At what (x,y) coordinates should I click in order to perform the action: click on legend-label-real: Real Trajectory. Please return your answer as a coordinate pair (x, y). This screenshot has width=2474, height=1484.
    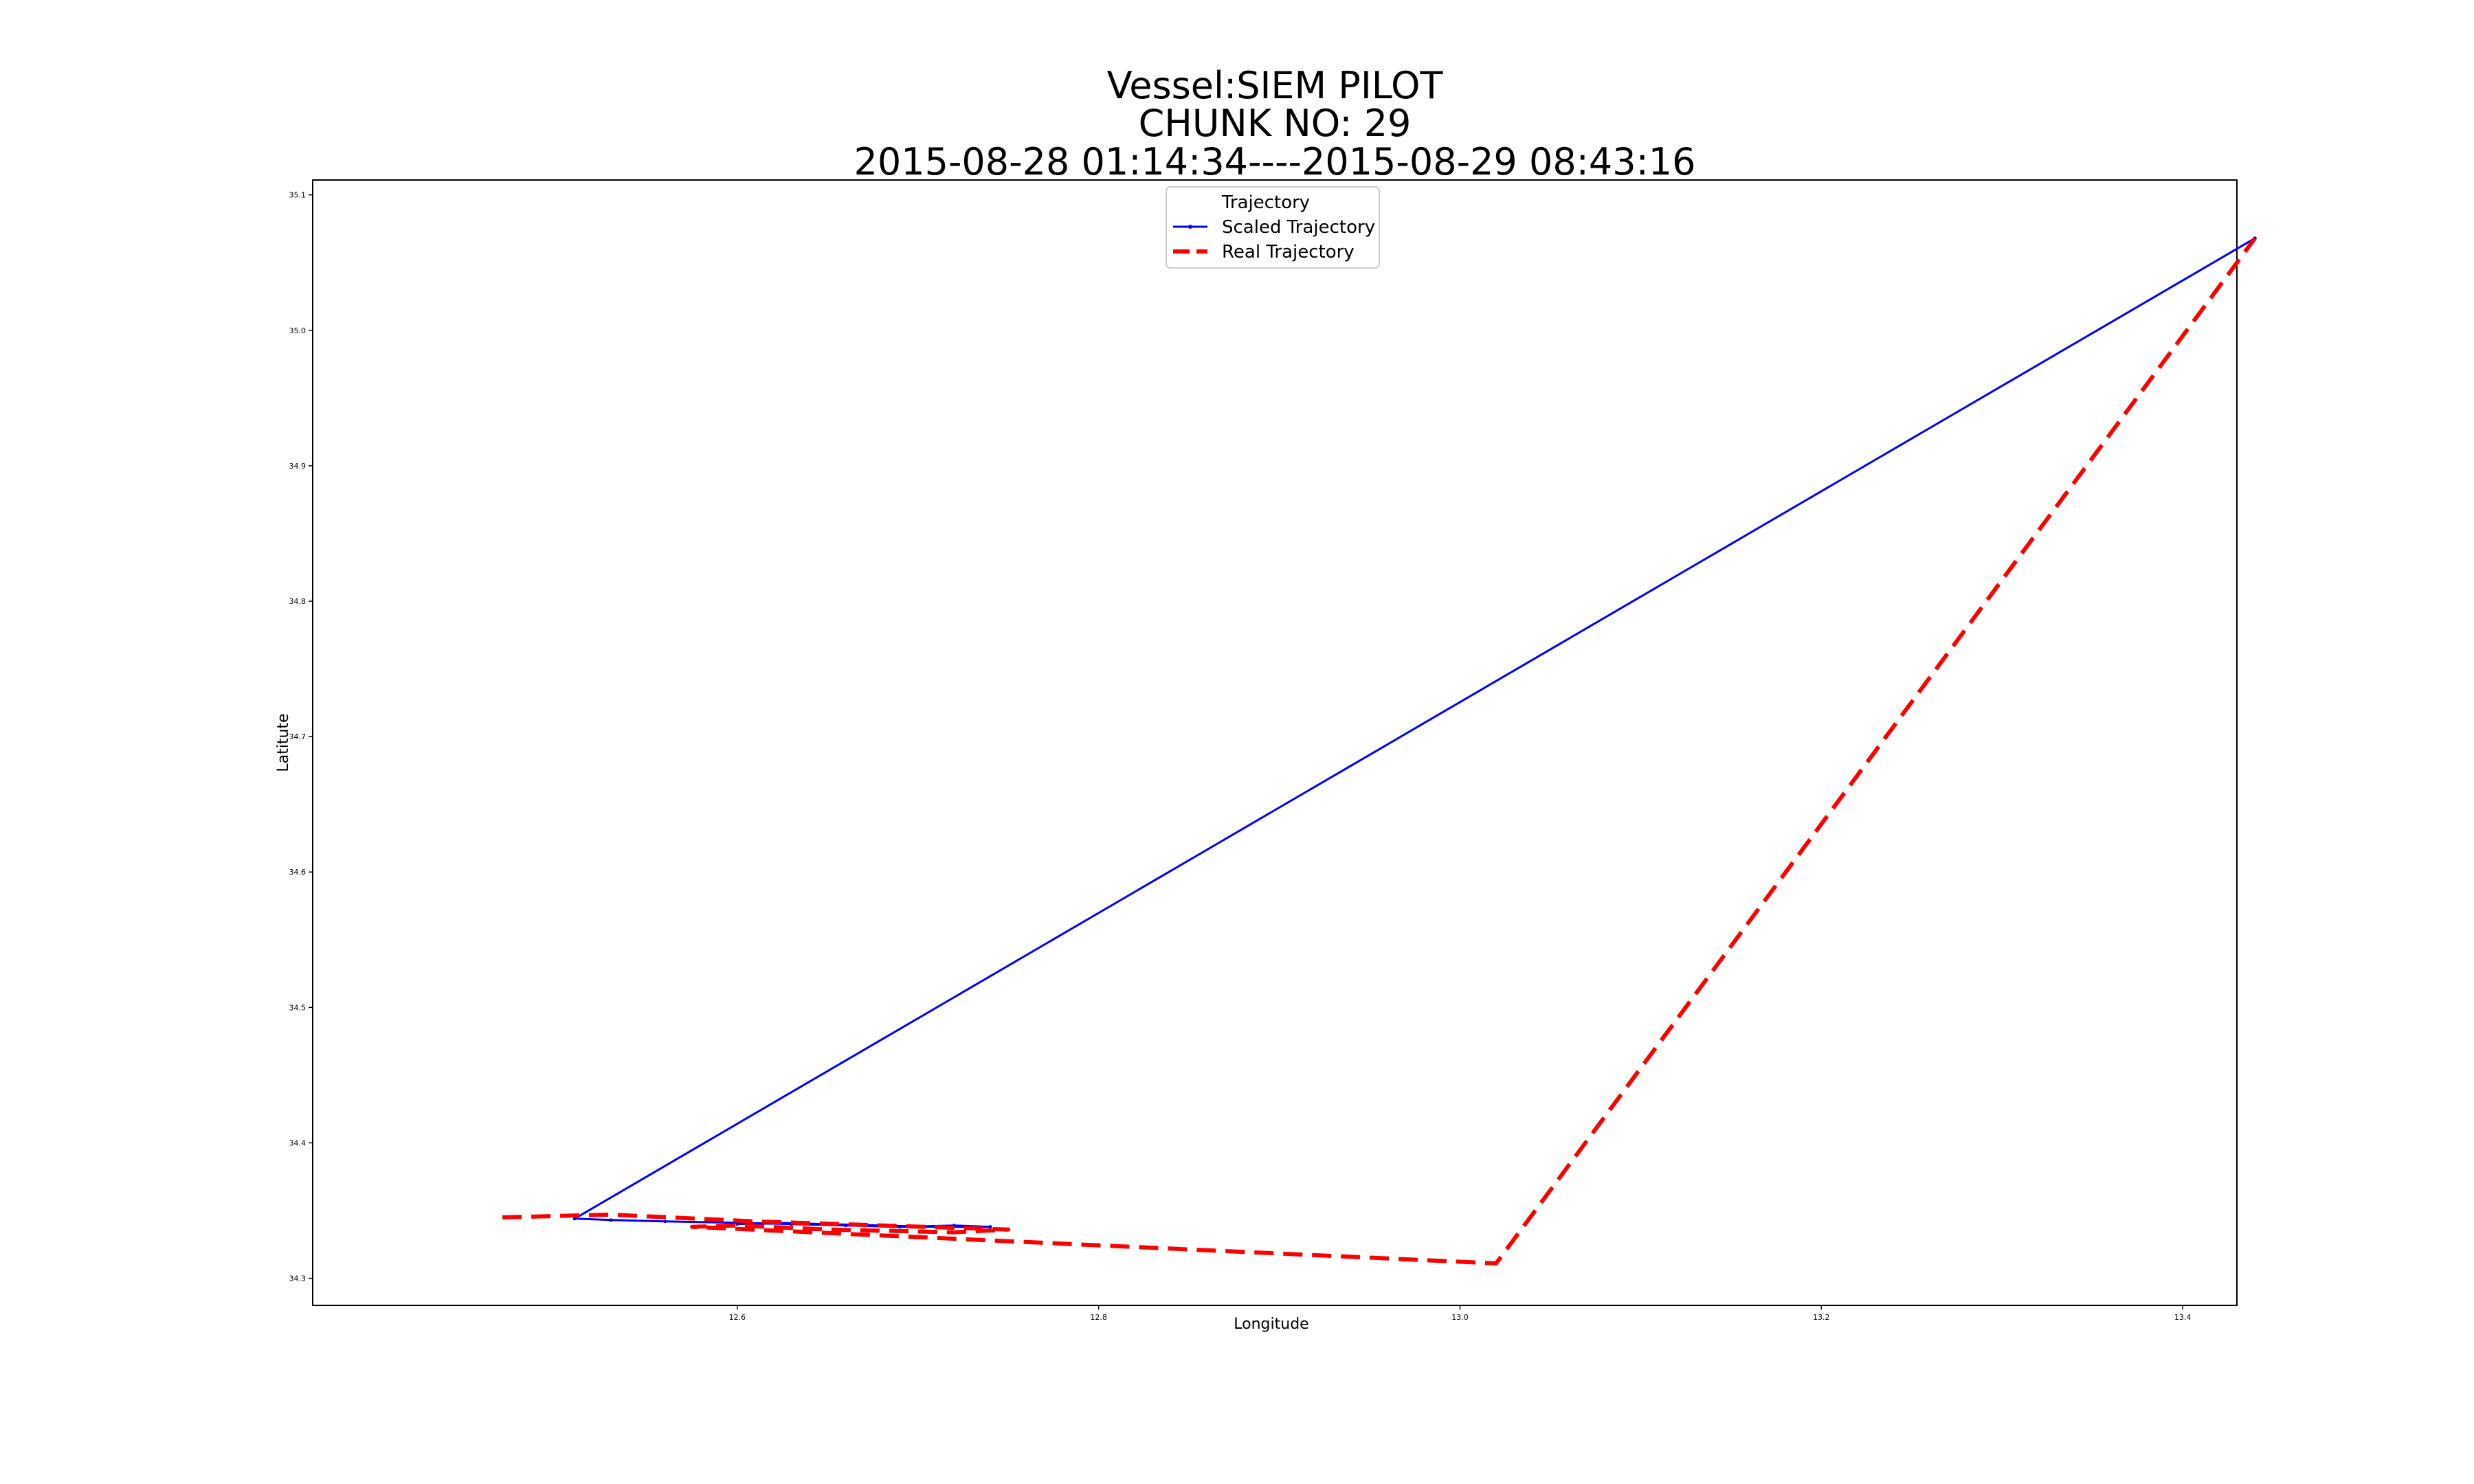
    Looking at the image, I should click on (1288, 252).